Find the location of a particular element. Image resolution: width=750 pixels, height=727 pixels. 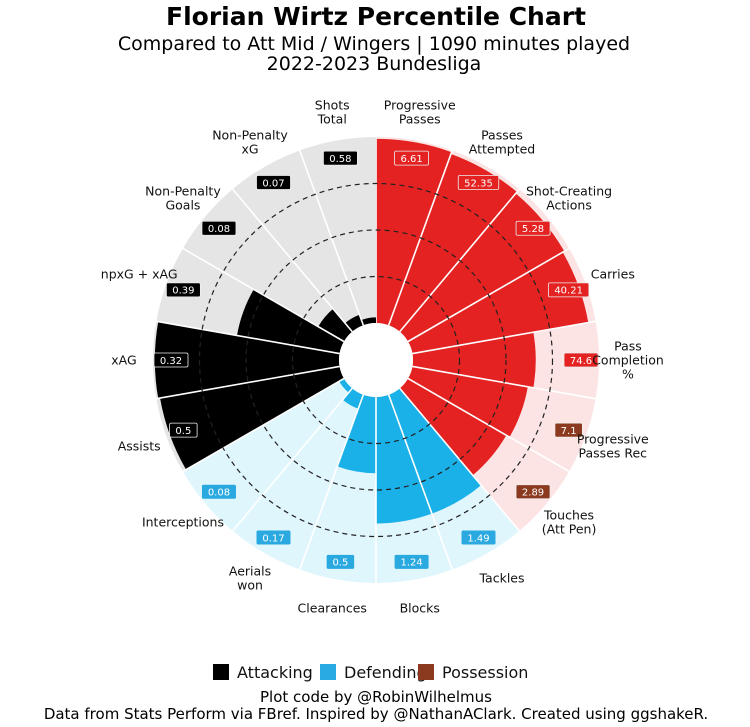

category-label: Clearances is located at coordinates (332, 608).